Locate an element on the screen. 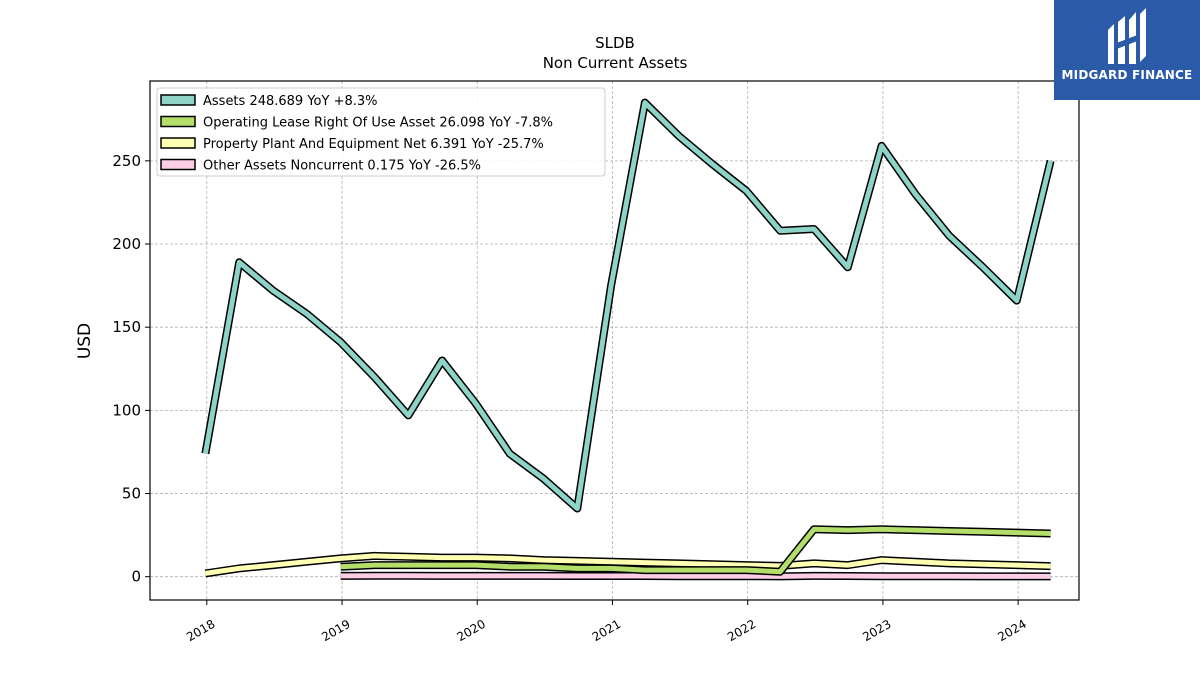 The image size is (1200, 675). brand-mark-icon is located at coordinates (1127, 36).